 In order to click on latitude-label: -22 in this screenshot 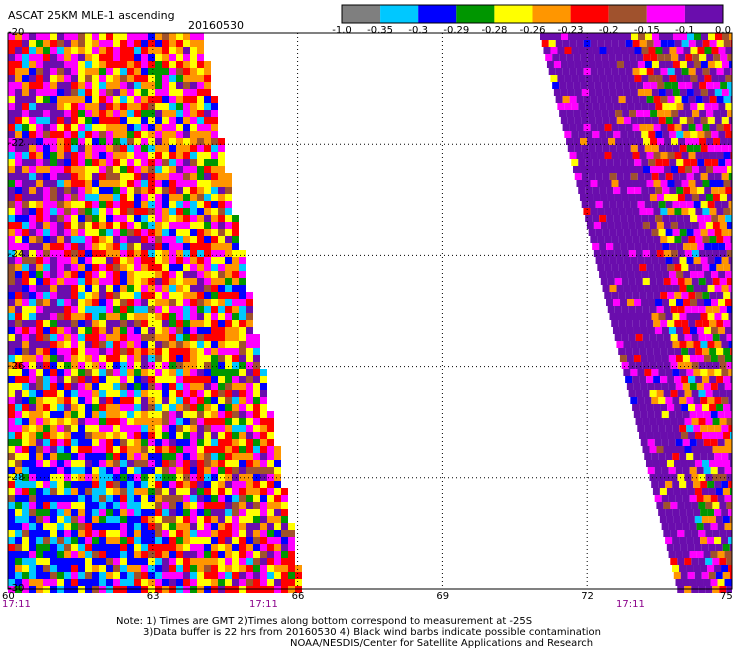, I will do `click(16, 144)`.